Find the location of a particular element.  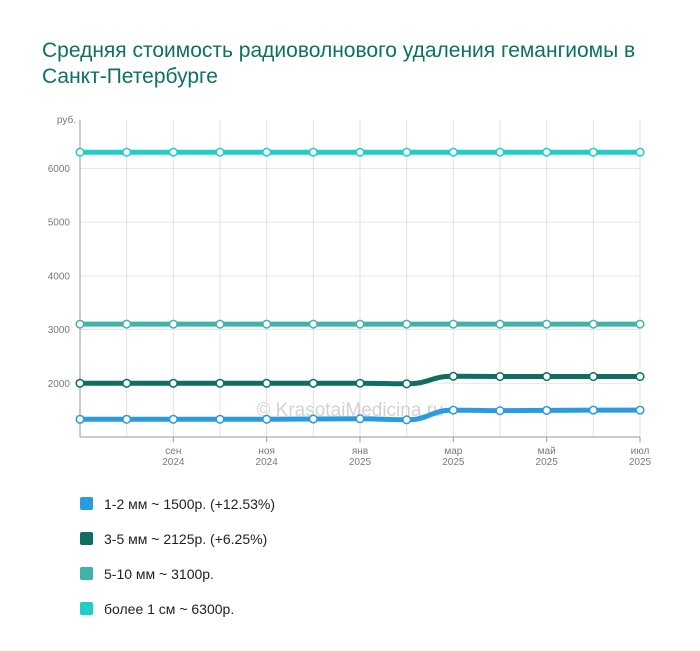

x-tick-label-month: мар is located at coordinates (453, 451).